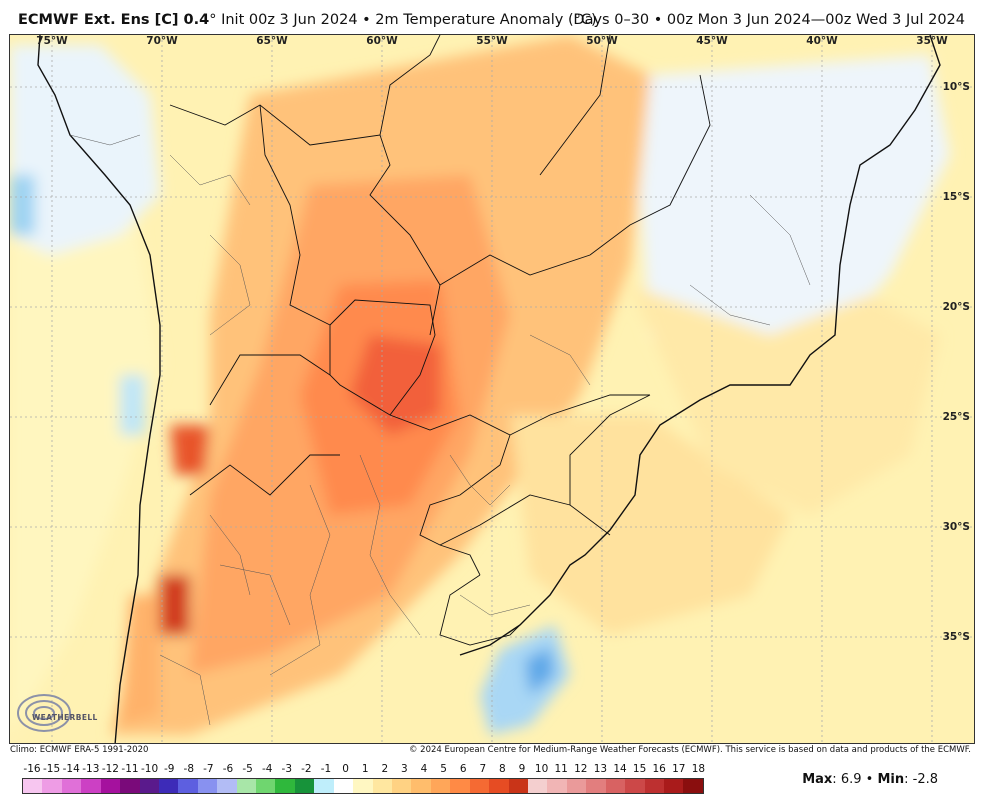 The image size is (984, 808). What do you see at coordinates (561, 769) in the screenshot?
I see `colorbar-tick-label: 11` at bounding box center [561, 769].